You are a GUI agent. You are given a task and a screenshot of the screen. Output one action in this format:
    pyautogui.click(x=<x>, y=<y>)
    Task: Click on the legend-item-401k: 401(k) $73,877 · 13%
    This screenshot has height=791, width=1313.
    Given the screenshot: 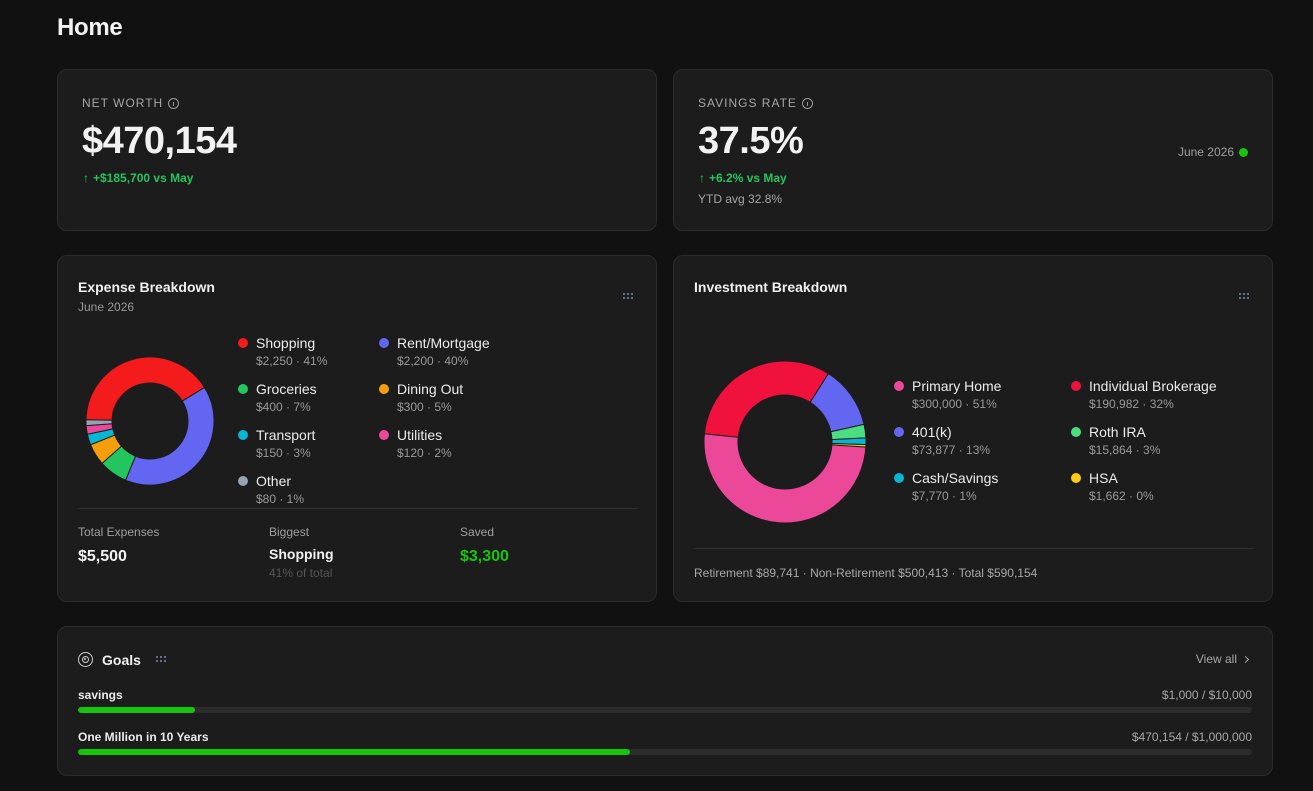 What is the action you would take?
    pyautogui.click(x=942, y=440)
    